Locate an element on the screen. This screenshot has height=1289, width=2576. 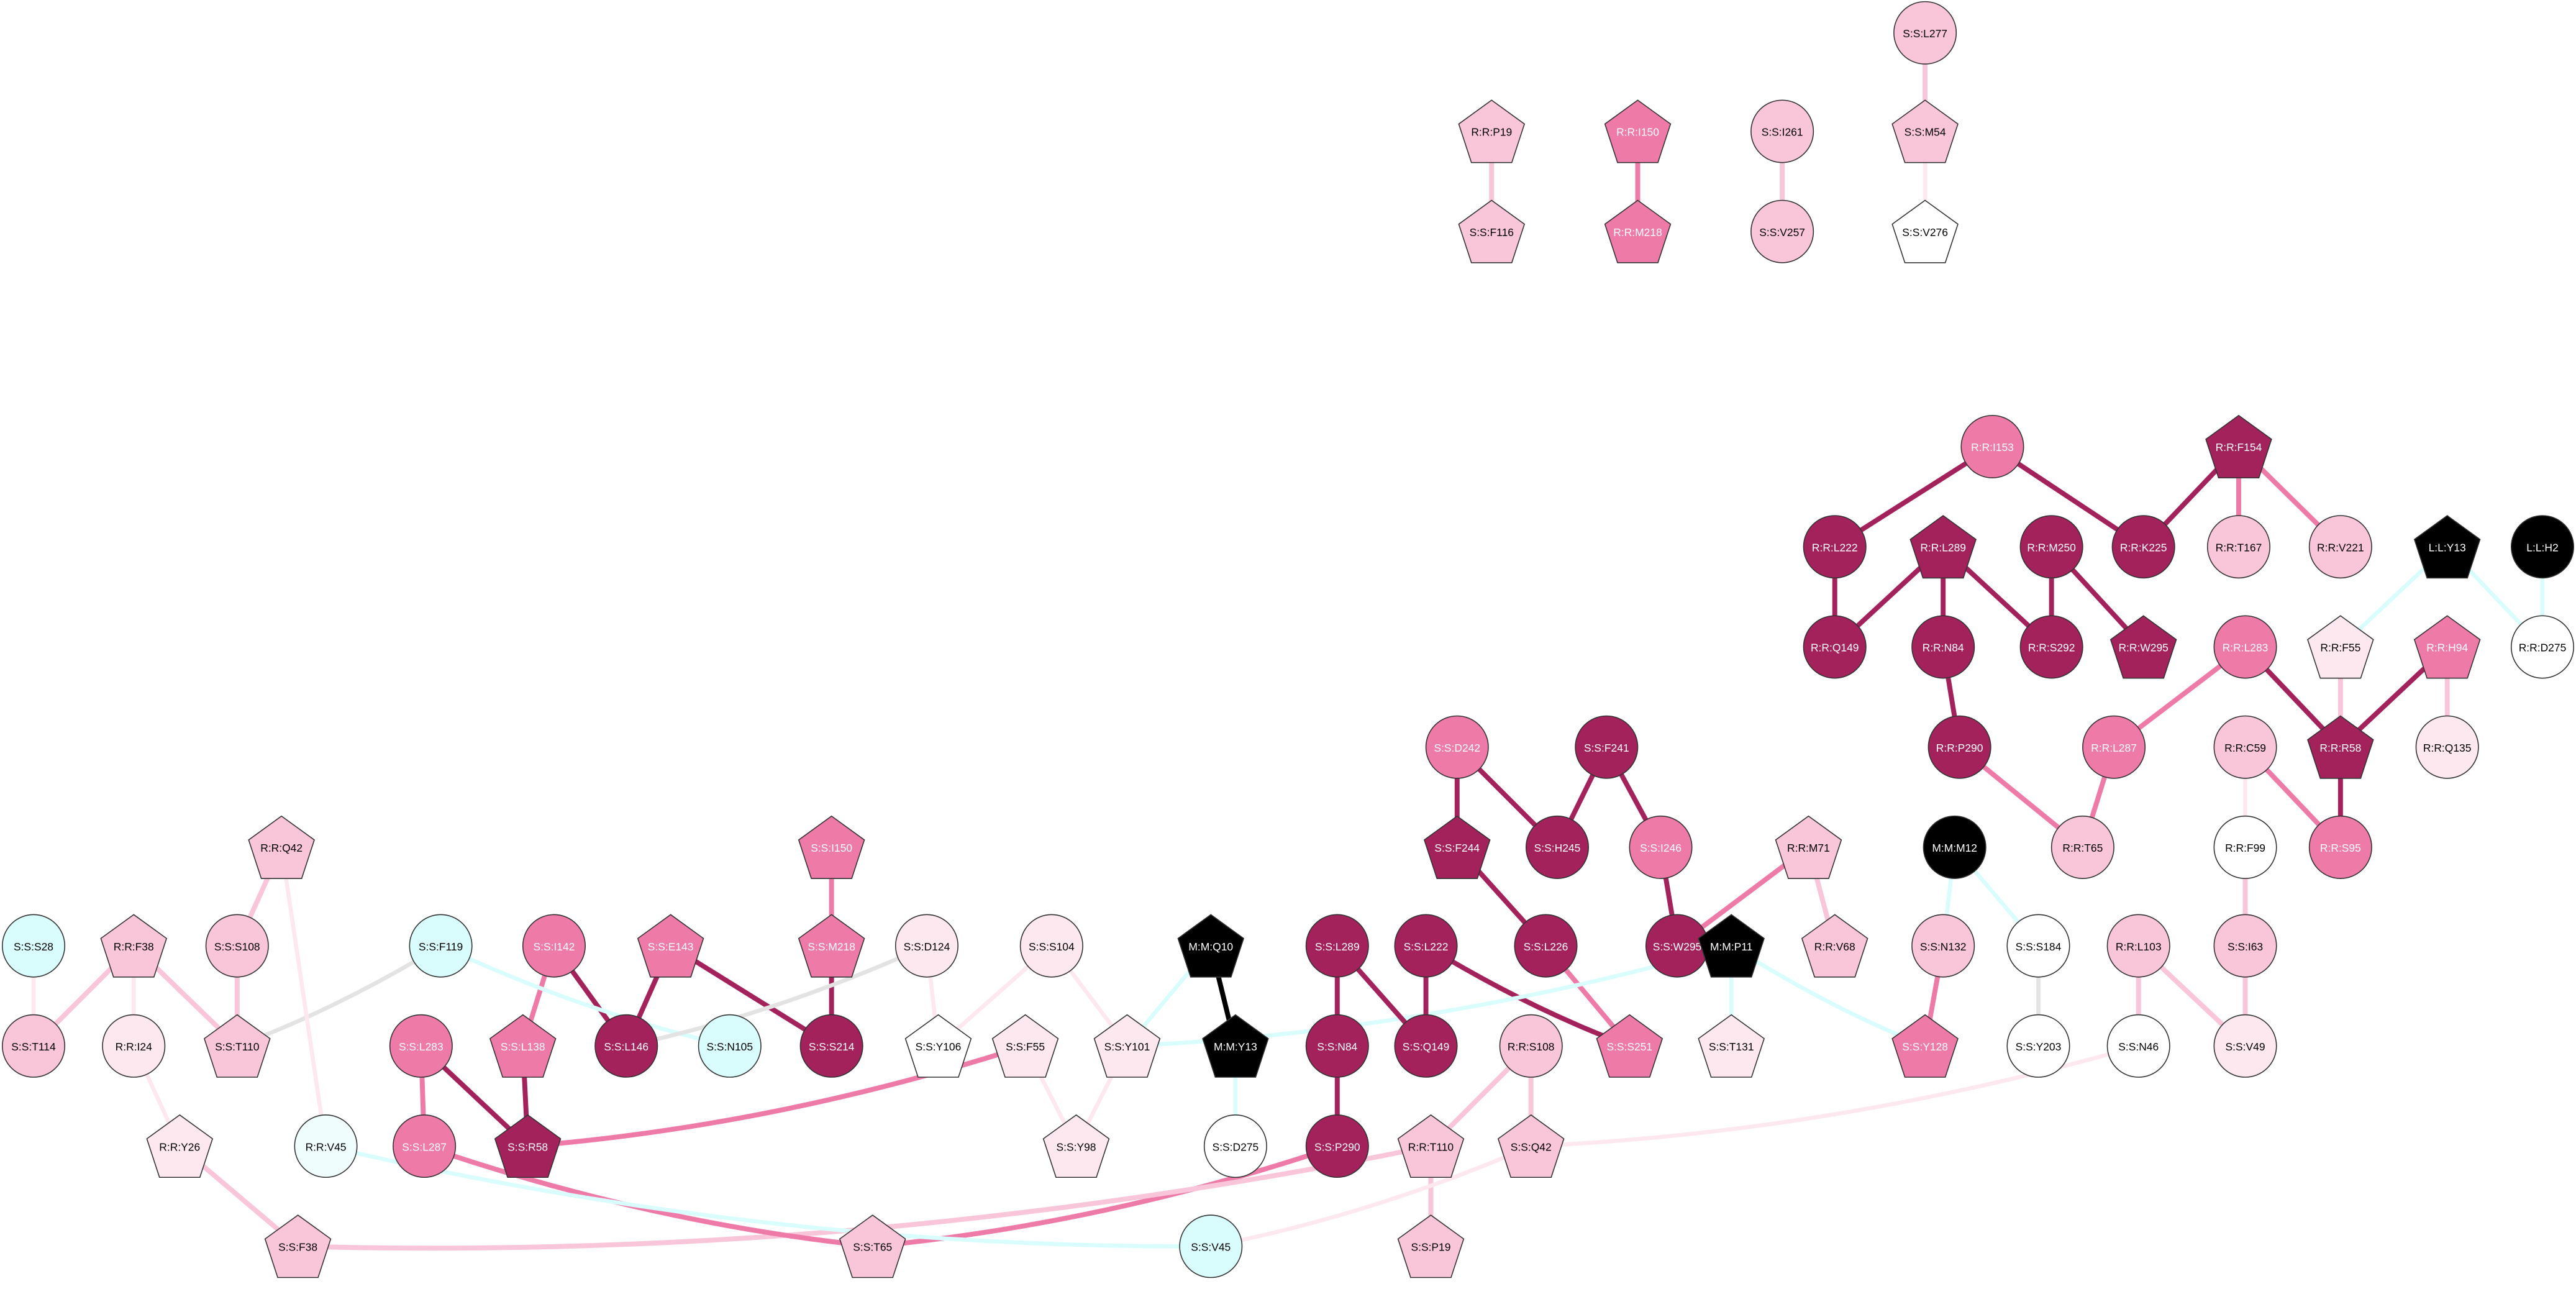
node-label: R:R:Y26 is located at coordinates (179, 1147).